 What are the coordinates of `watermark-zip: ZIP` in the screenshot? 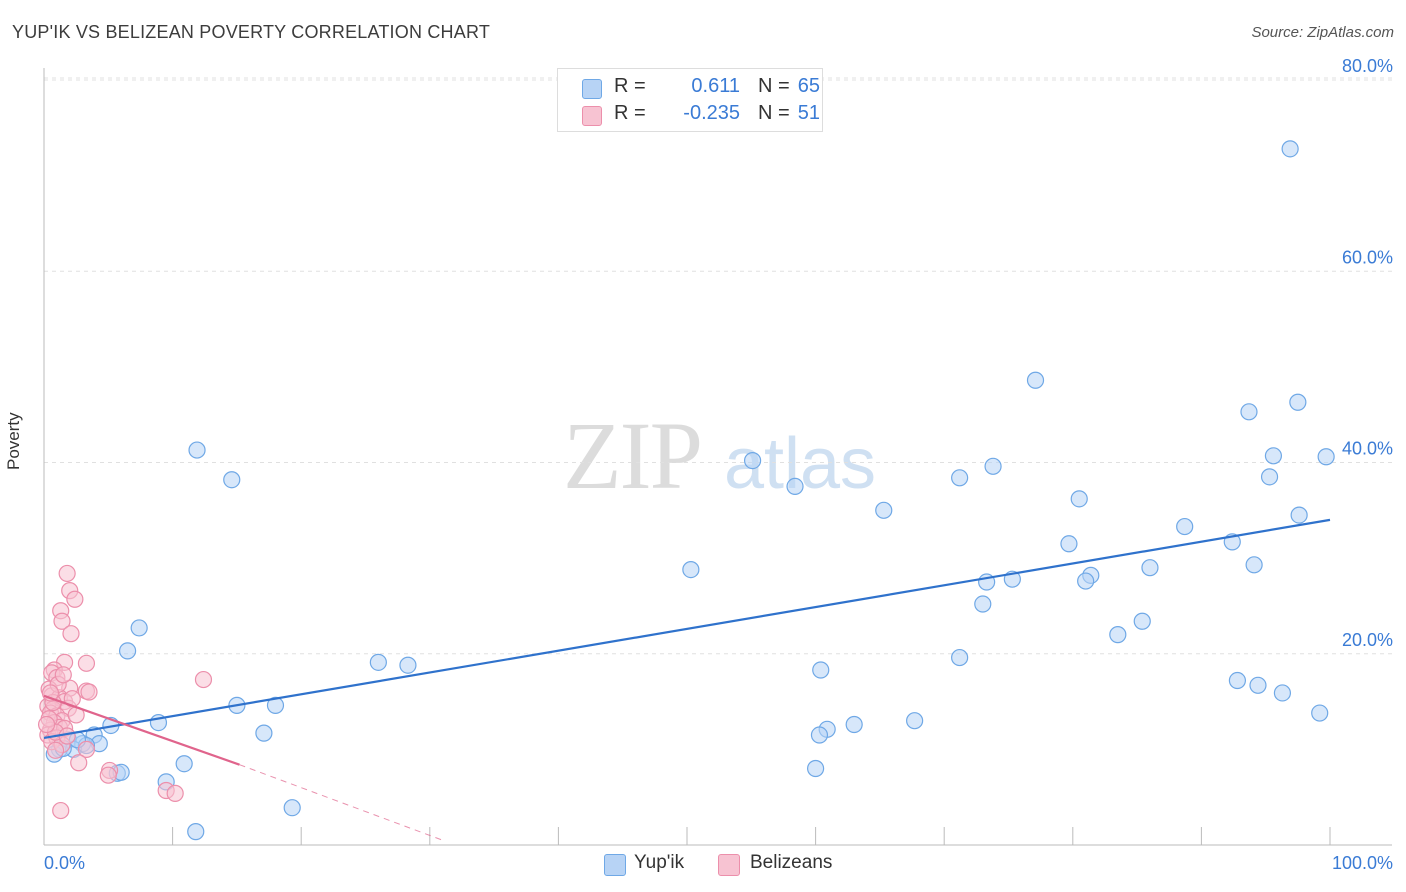 It's located at (632, 455).